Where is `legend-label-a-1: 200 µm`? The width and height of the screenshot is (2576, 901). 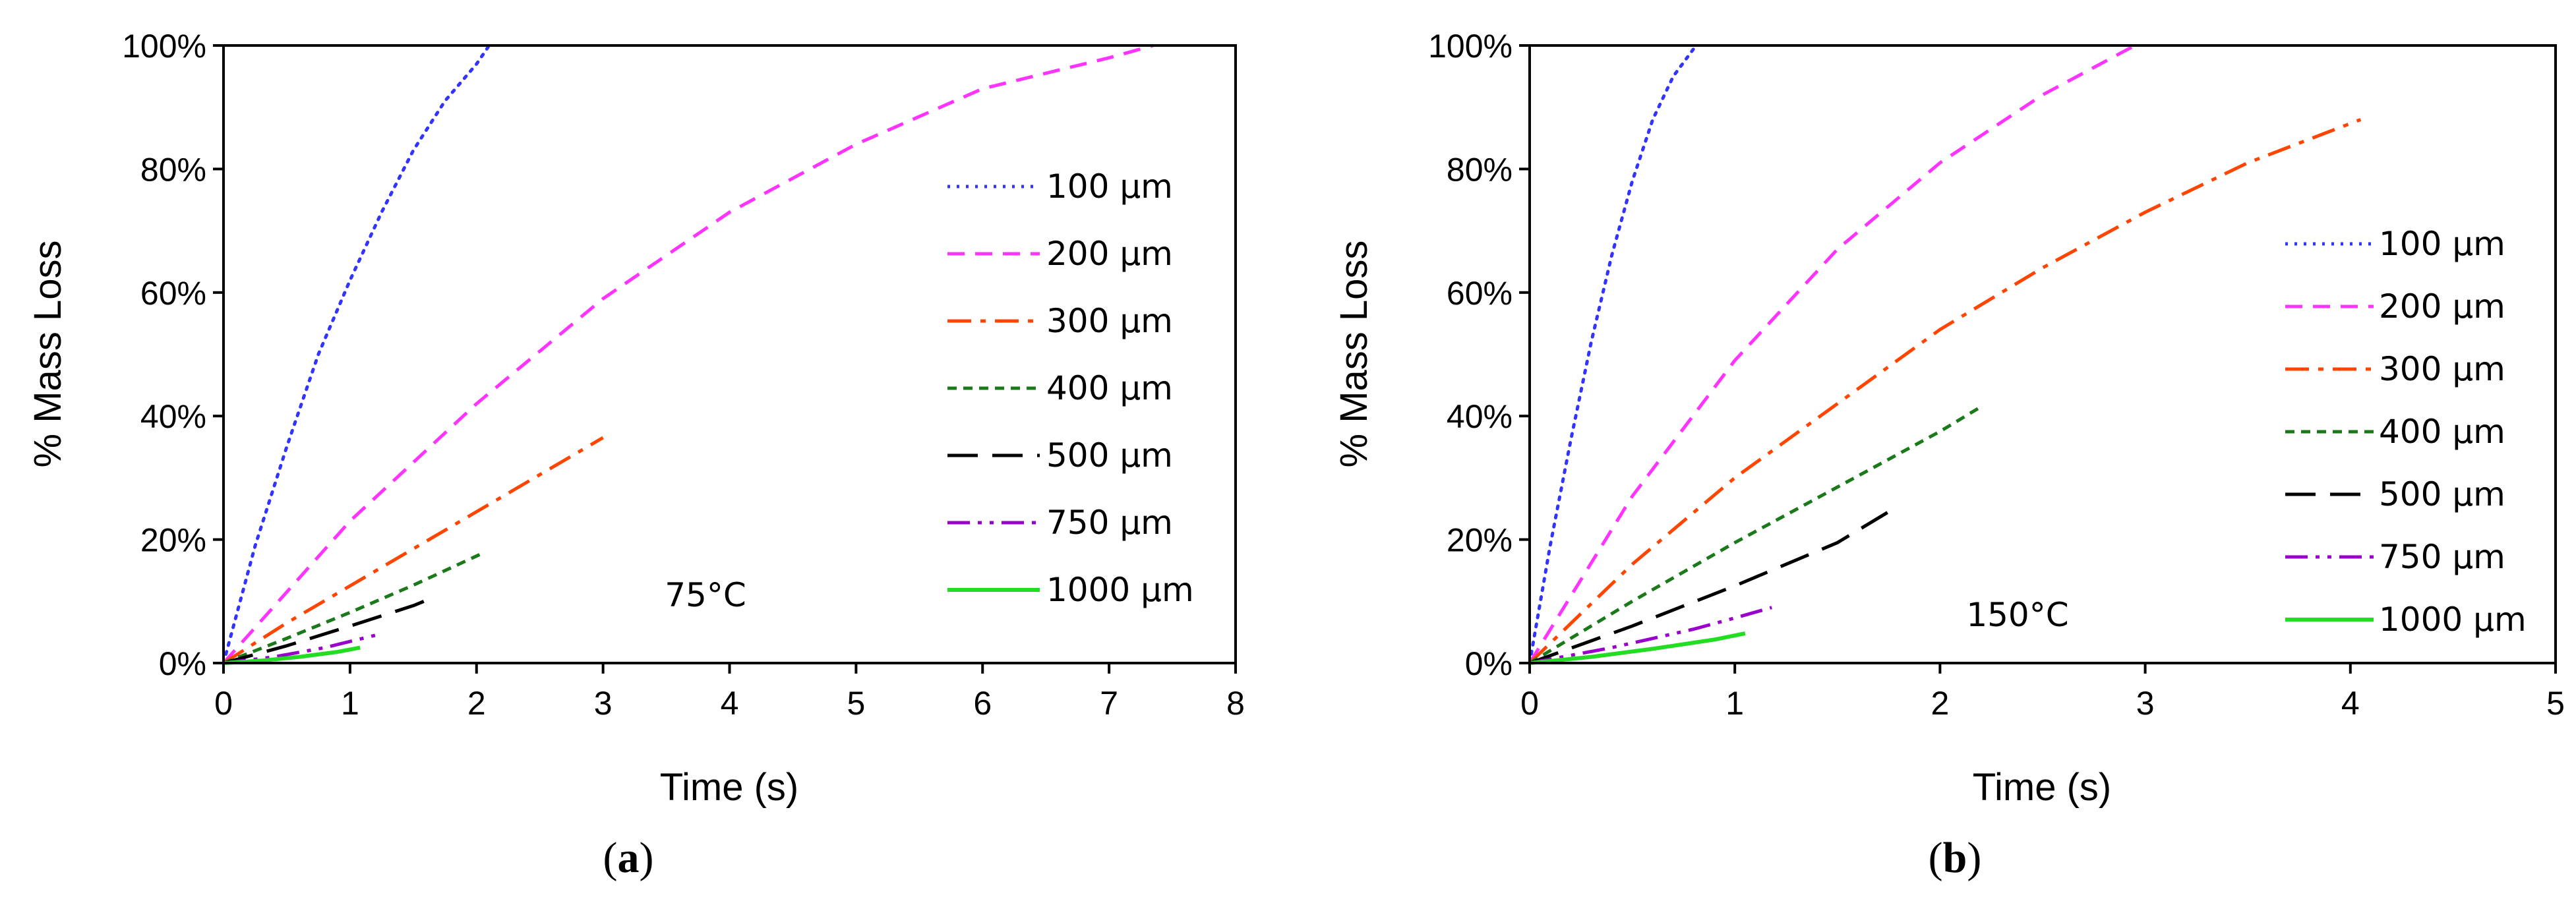
legend-label-a-1: 200 µm is located at coordinates (1109, 254).